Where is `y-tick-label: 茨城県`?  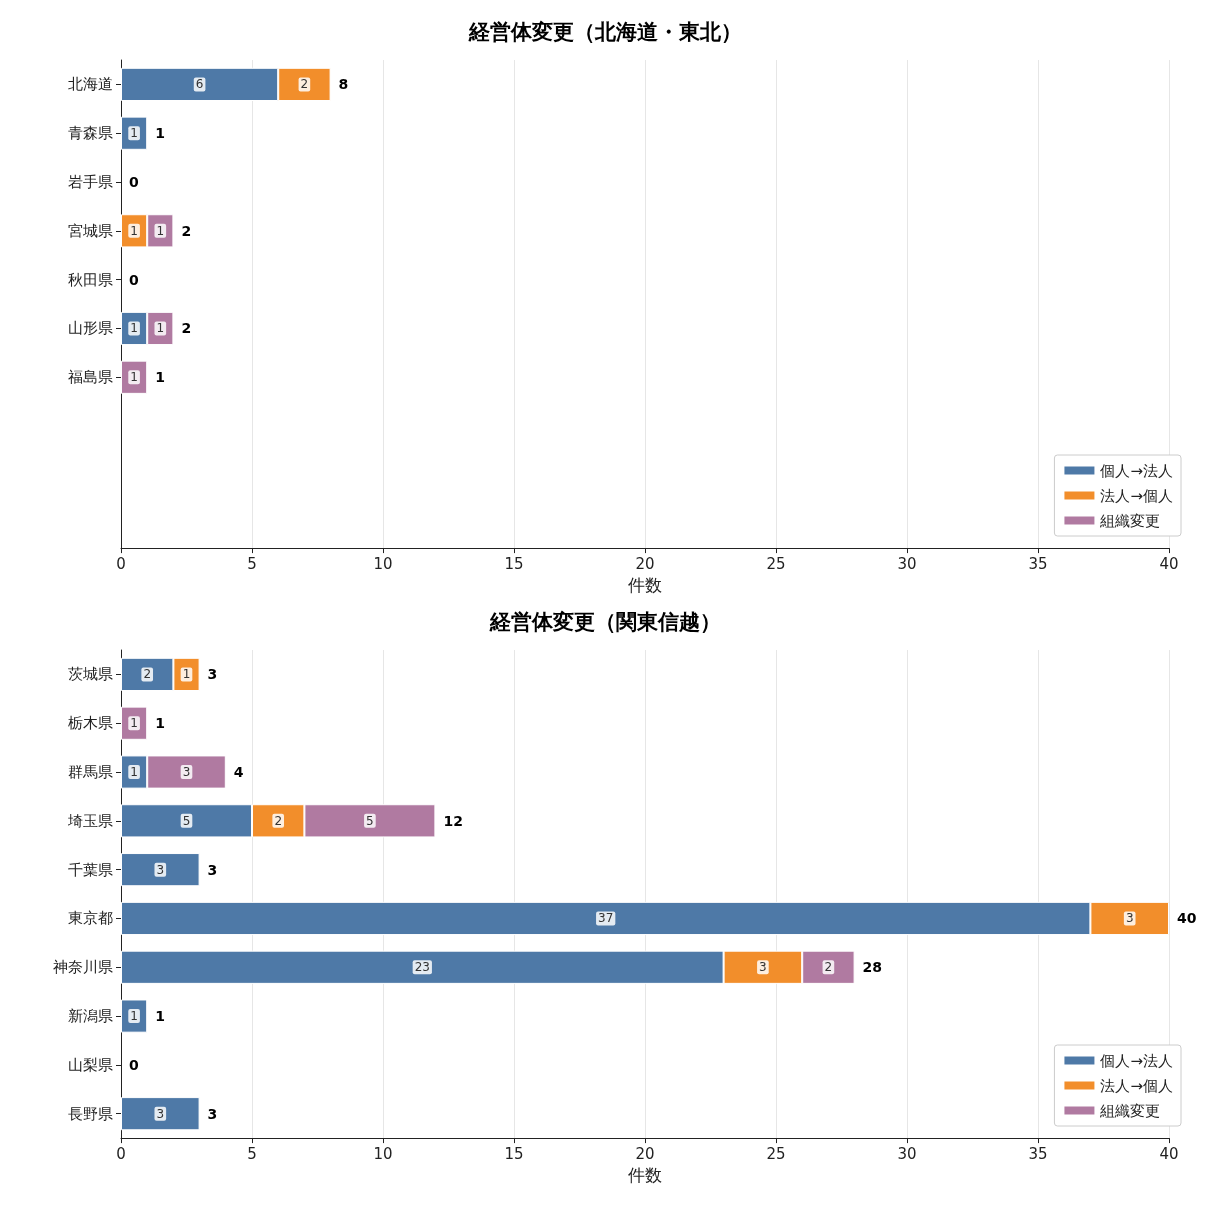
y-tick-label: 茨城県 is located at coordinates (90, 674).